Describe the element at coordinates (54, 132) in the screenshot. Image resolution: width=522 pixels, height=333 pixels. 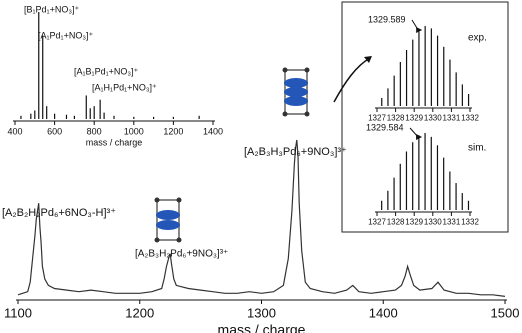
I see `x-tick-label: 600` at that location.